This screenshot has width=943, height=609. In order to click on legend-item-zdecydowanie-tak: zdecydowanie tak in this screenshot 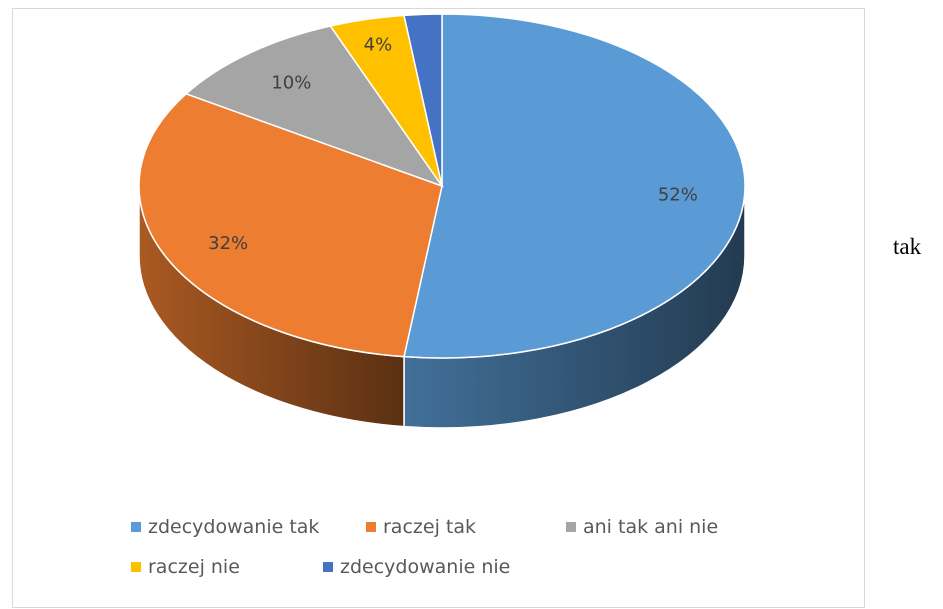, I will do `click(248, 527)`.